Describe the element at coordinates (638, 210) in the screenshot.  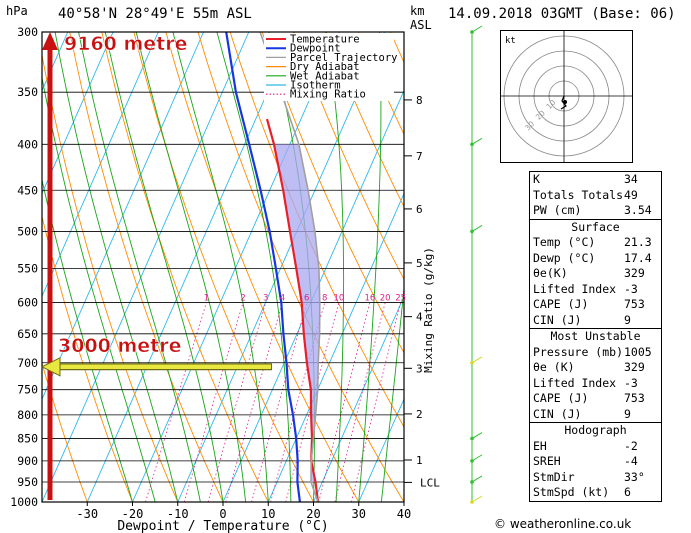
I see `index-value: 3.54` at that location.